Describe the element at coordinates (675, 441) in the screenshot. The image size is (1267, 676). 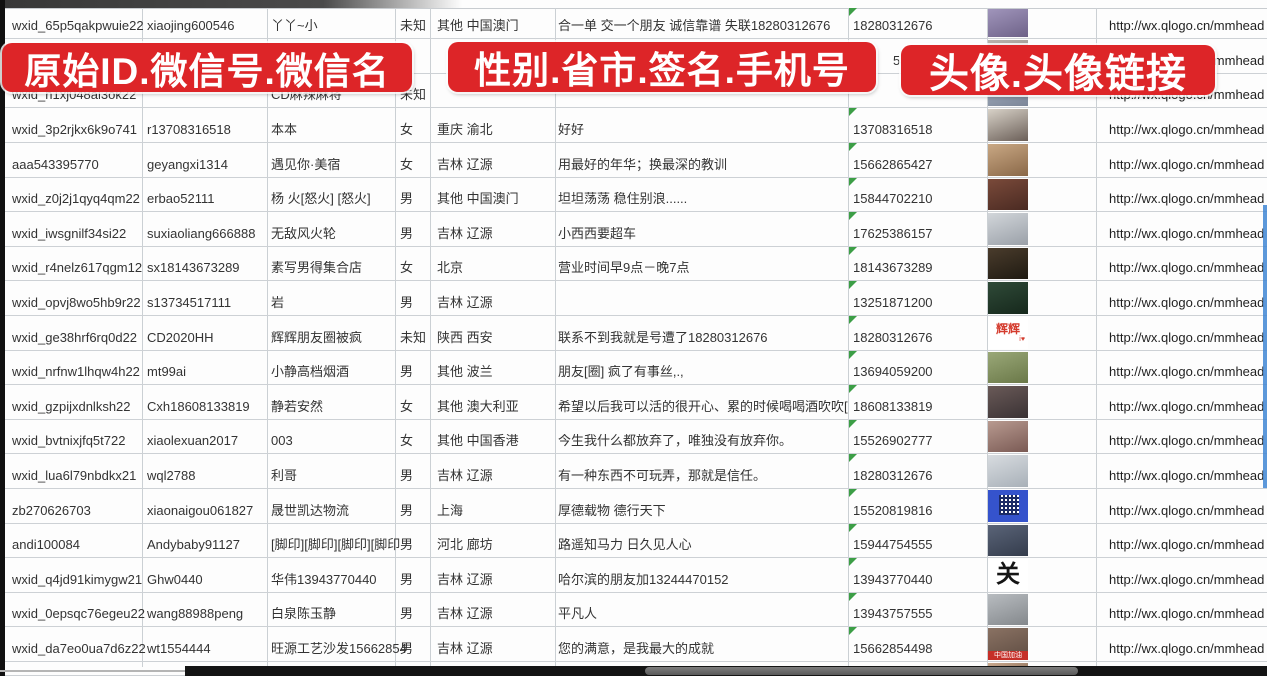
I see `cell-signature: 今生我什么都放弃了，唯独没有放弃你。` at that location.